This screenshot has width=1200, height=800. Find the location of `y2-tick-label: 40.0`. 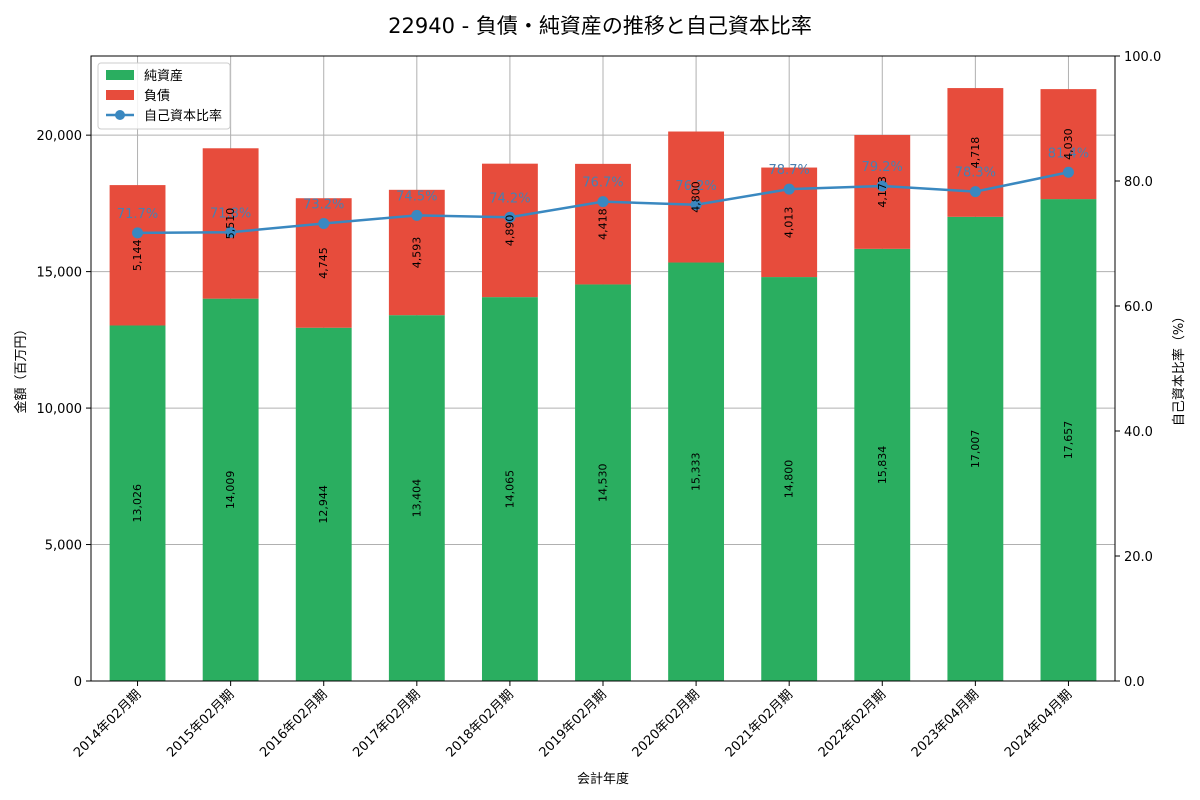

y2-tick-label: 40.0 is located at coordinates (1138, 432).